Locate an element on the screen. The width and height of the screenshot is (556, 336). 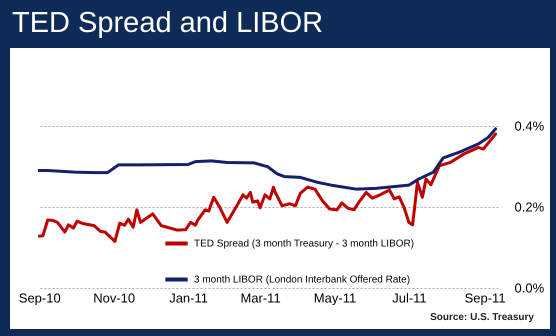
legend-label: 3 month LIBOR (London Interbank Offered Rate) is located at coordinates (302, 280).